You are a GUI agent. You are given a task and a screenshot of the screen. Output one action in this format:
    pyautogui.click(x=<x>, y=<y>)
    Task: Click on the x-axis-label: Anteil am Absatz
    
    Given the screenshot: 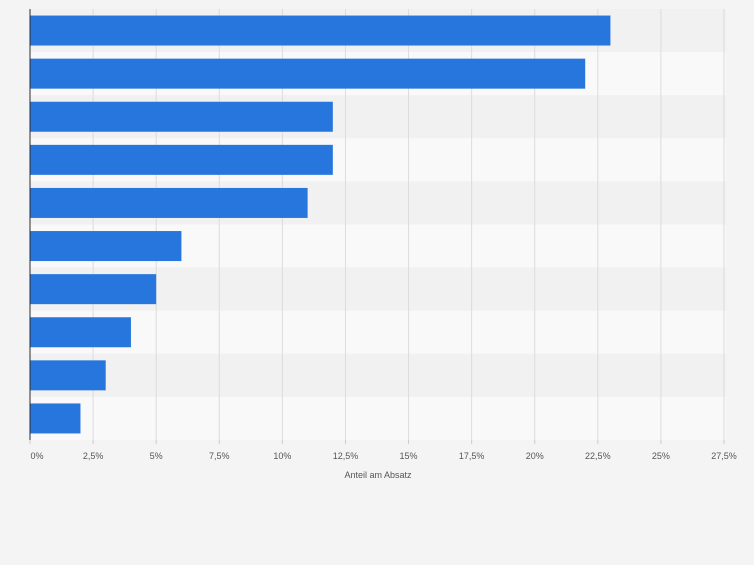 What is the action you would take?
    pyautogui.click(x=378, y=475)
    